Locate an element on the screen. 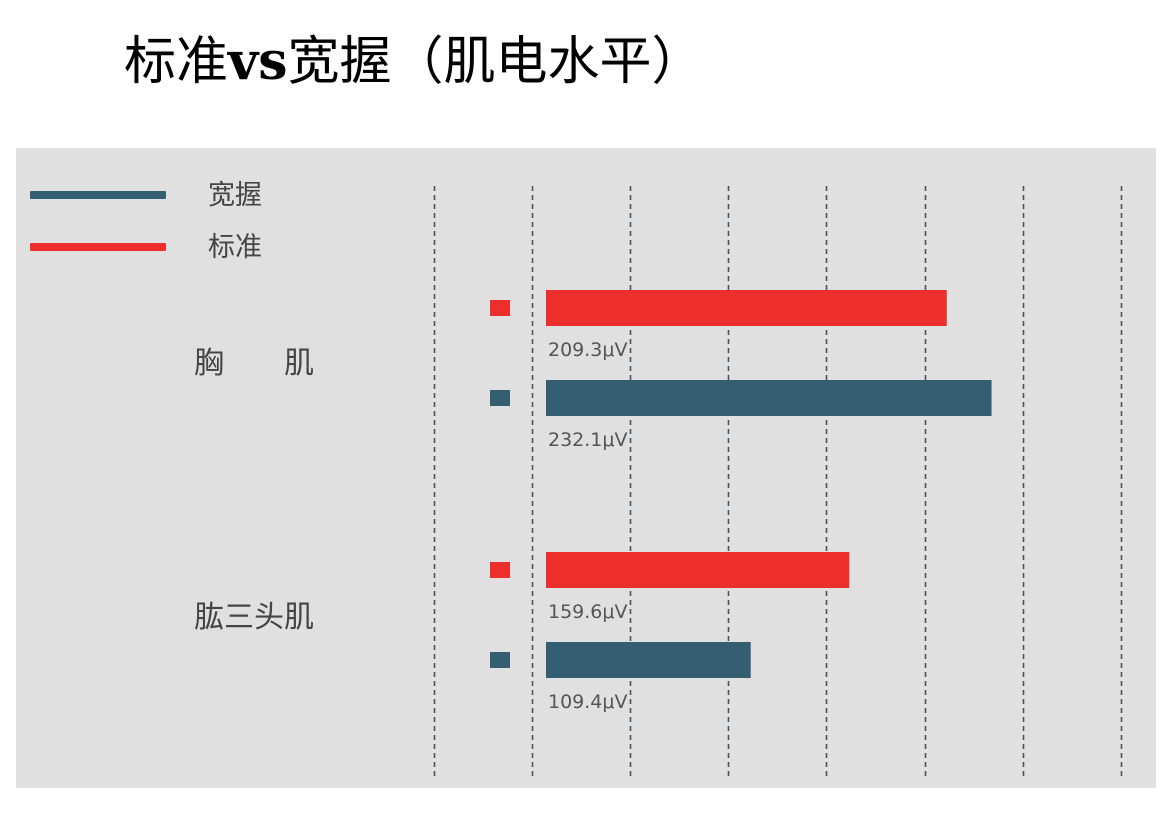 This screenshot has height=835, width=1172. title-part-1: 标准 is located at coordinates (176, 62).